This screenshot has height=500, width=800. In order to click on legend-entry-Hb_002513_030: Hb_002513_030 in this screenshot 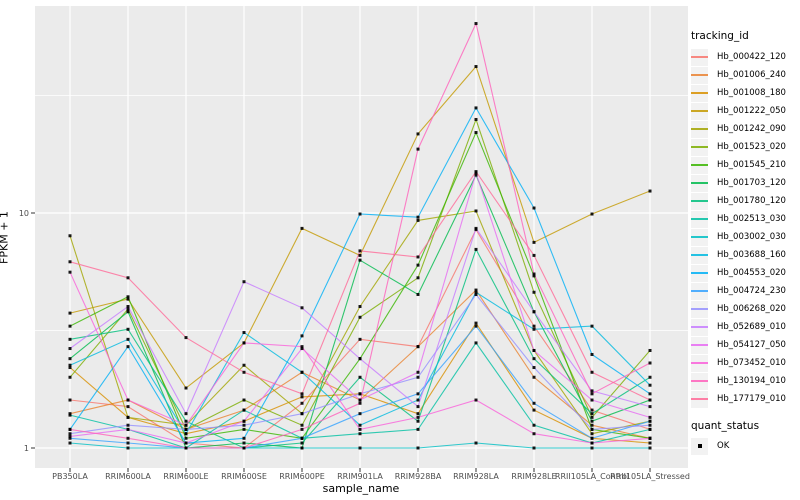, I will do `click(745, 219)`.